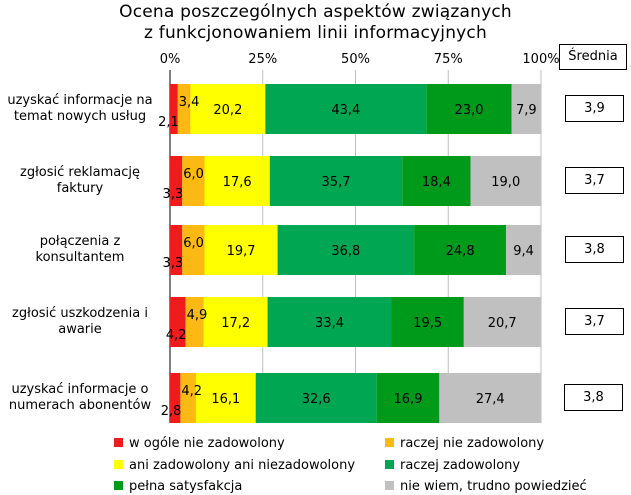  What do you see at coordinates (472, 443) in the screenshot?
I see `legend-label: raczej nie zadowolony` at bounding box center [472, 443].